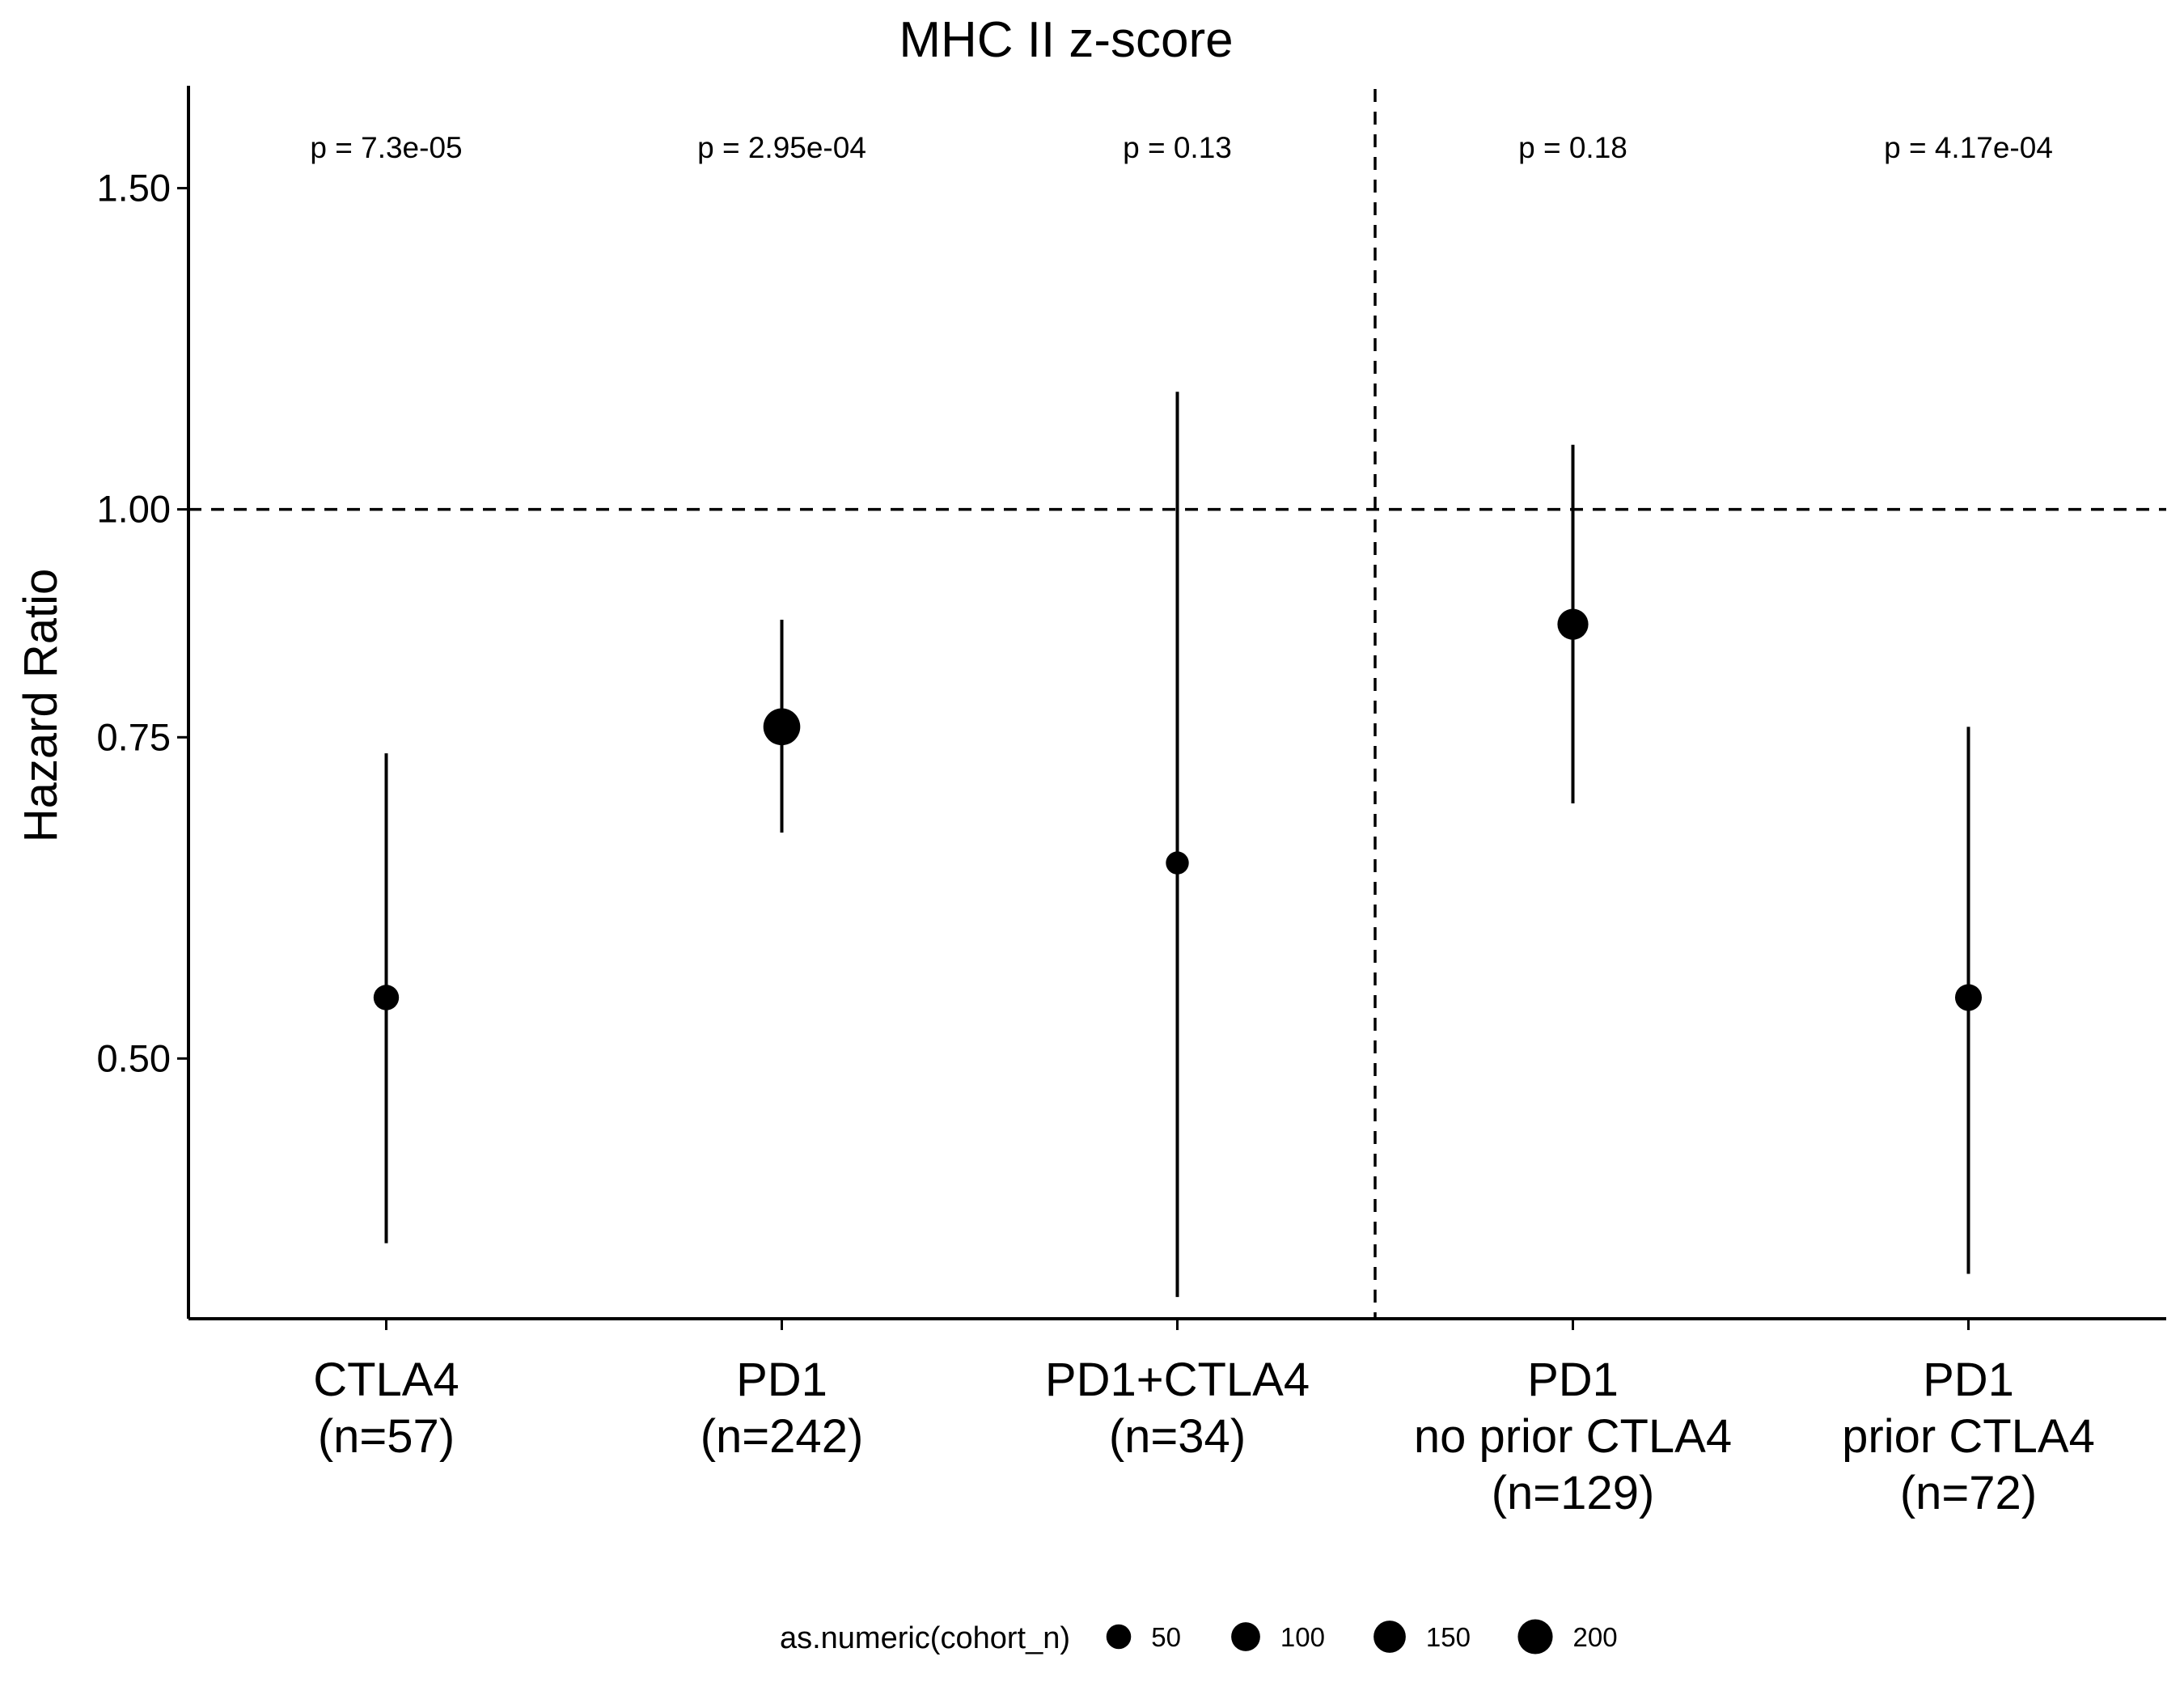  What do you see at coordinates (1177, 1408) in the screenshot?
I see `x-tick-label: PD1+CTLA4 (n=34)` at bounding box center [1177, 1408].